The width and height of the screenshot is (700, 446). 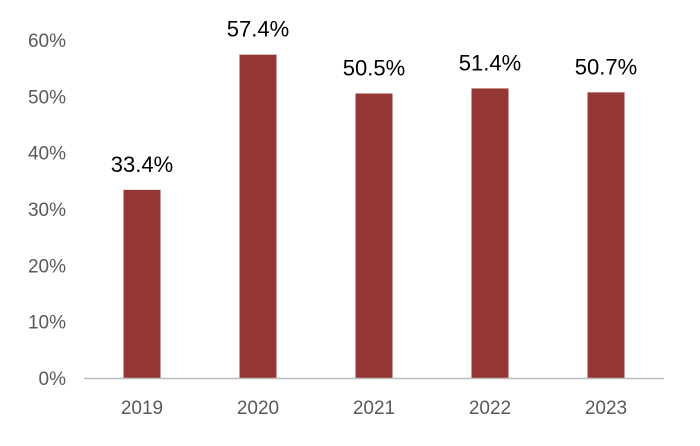 I want to click on x-tick-label: 2019, so click(x=142, y=408).